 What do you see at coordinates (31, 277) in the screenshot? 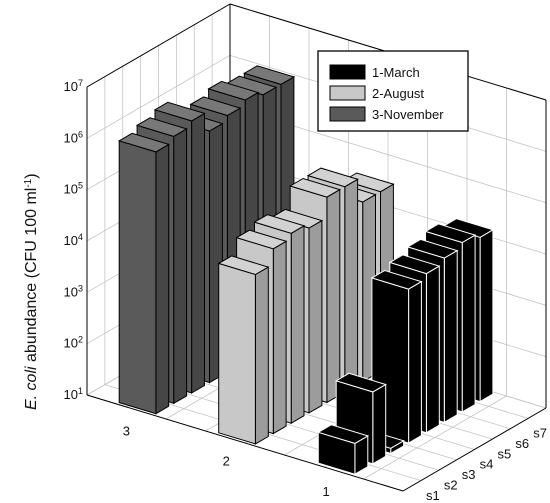
I see `y-axis-title-main: abundance (CFU 100 ml` at bounding box center [31, 277].